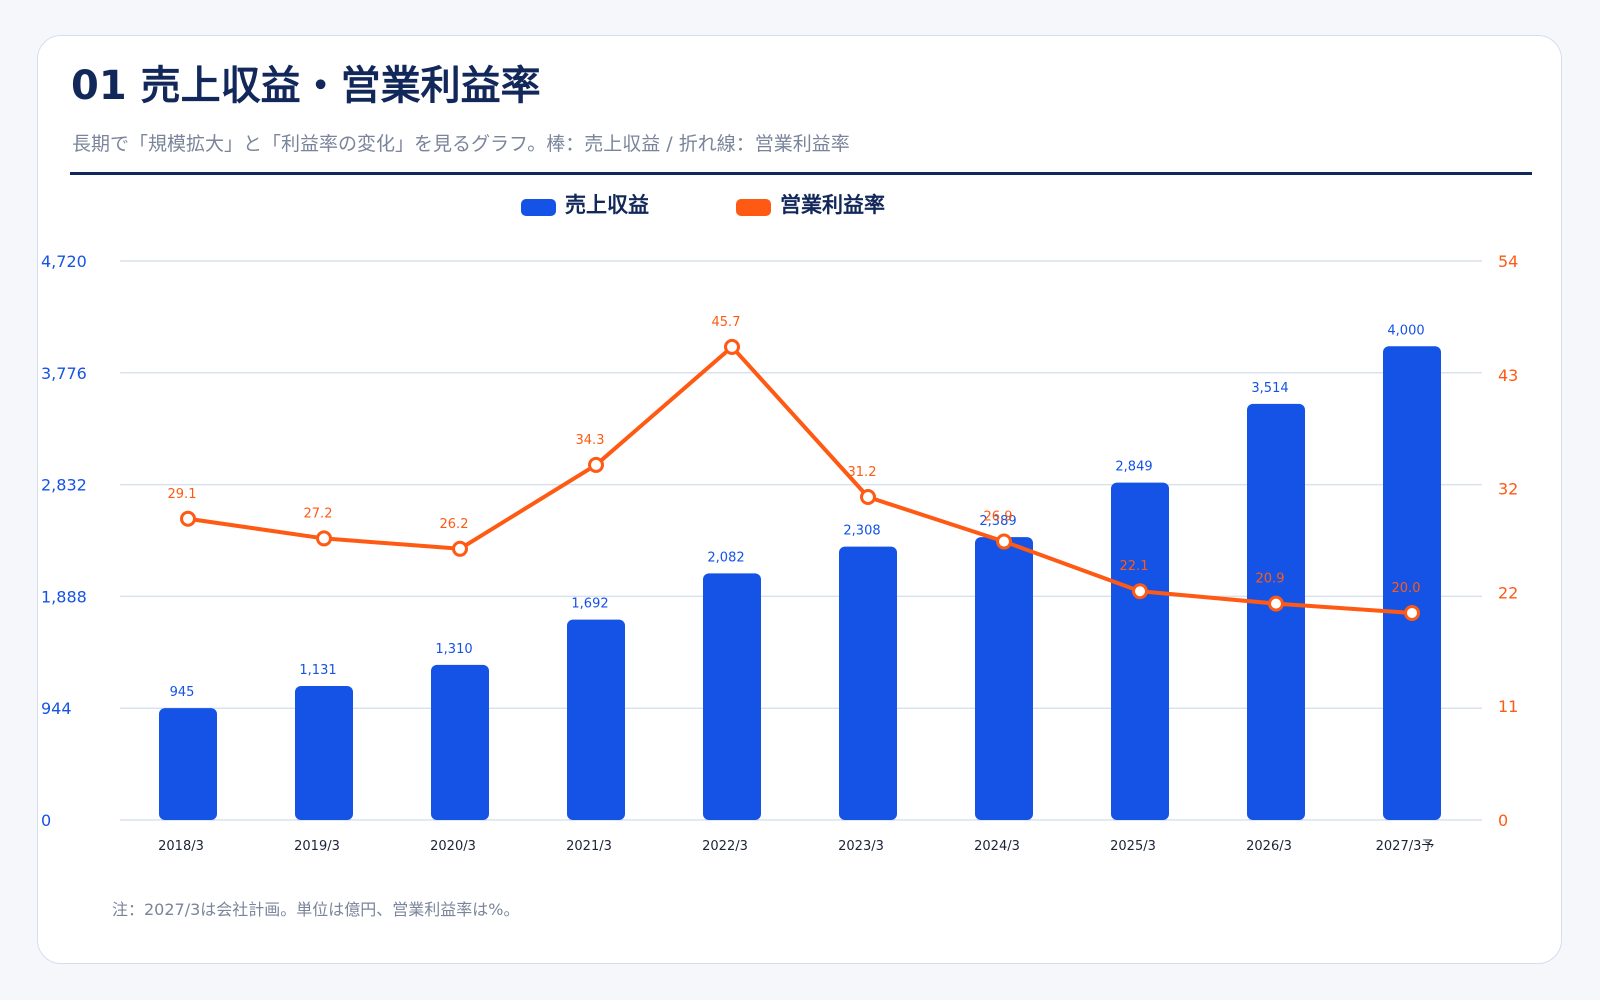 The image size is (1600, 1000). I want to click on x-tick-label: 2018/3, so click(181, 846).